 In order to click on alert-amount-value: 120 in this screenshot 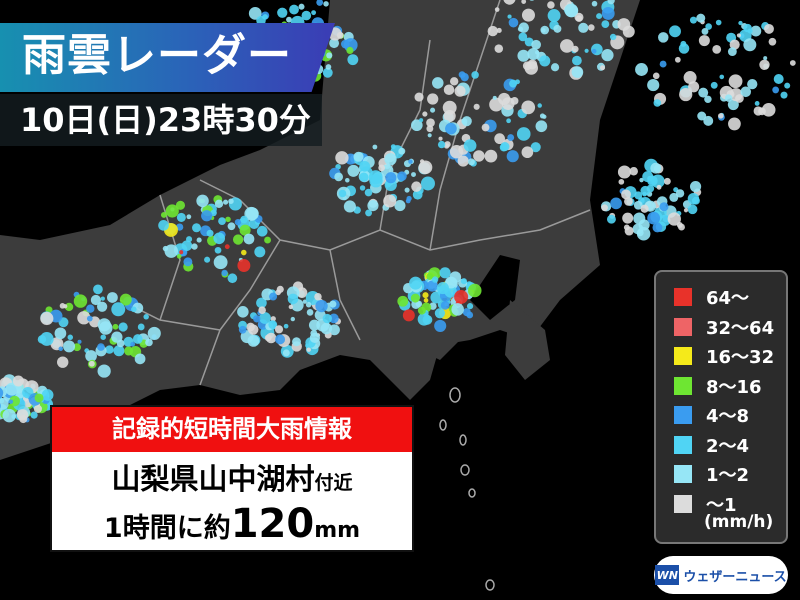, I will do `click(272, 524)`.